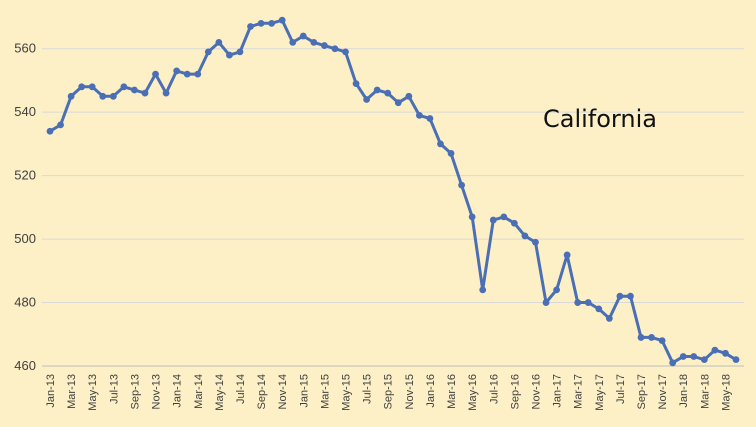  I want to click on x-tick-label: Jul-15, so click(368, 389).